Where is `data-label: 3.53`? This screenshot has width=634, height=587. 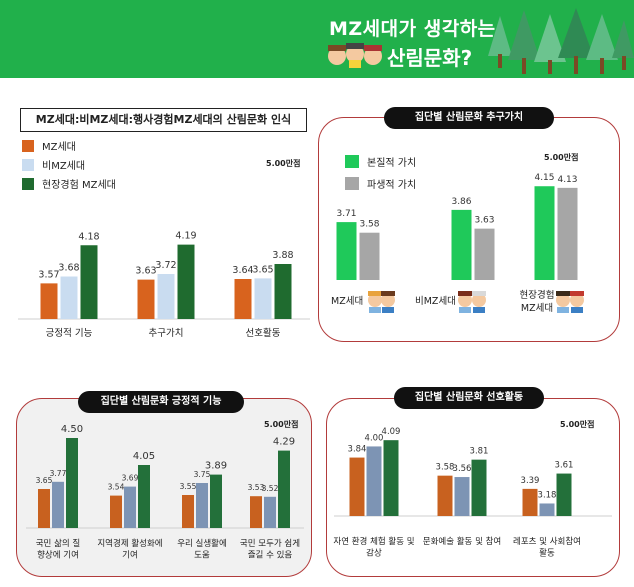
data-label: 3.53 is located at coordinates (256, 487).